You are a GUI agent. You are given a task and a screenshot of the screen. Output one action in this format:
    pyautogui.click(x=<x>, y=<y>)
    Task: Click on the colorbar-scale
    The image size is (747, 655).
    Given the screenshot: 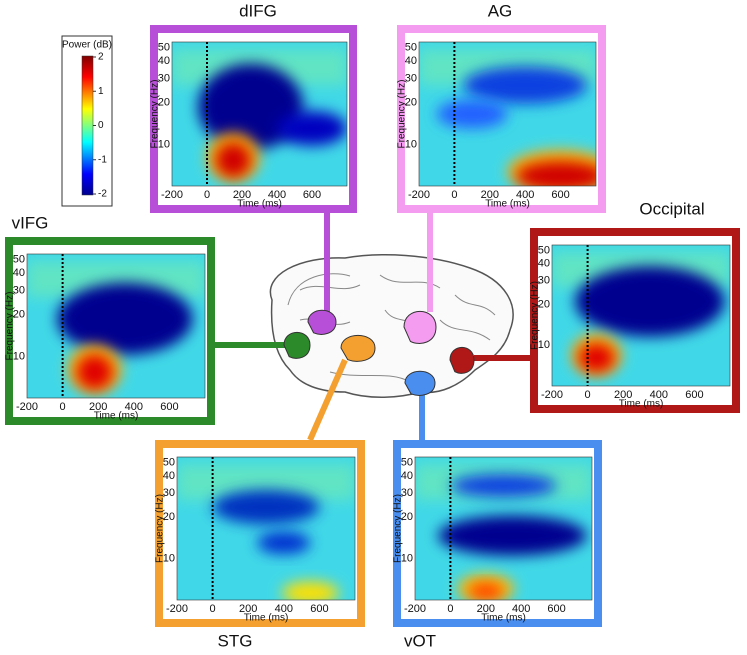 What is the action you would take?
    pyautogui.click(x=87, y=125)
    